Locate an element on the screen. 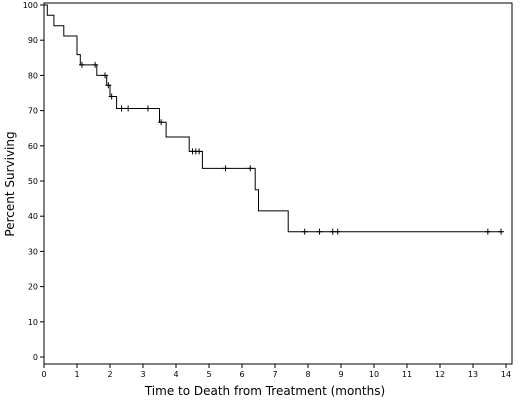 Image resolution: width=520 pixels, height=406 pixels. x-tick-label: 9 is located at coordinates (340, 374).